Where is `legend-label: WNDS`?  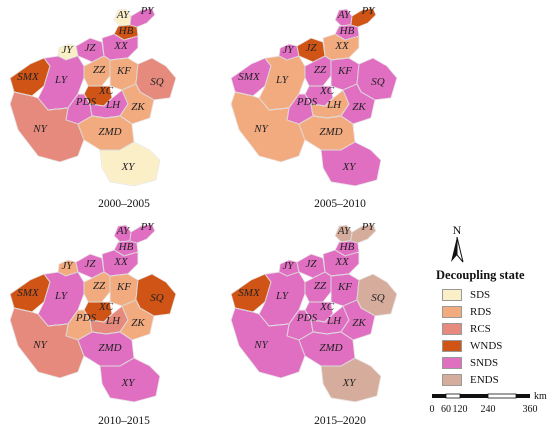 legend-label: WNDS is located at coordinates (486, 345).